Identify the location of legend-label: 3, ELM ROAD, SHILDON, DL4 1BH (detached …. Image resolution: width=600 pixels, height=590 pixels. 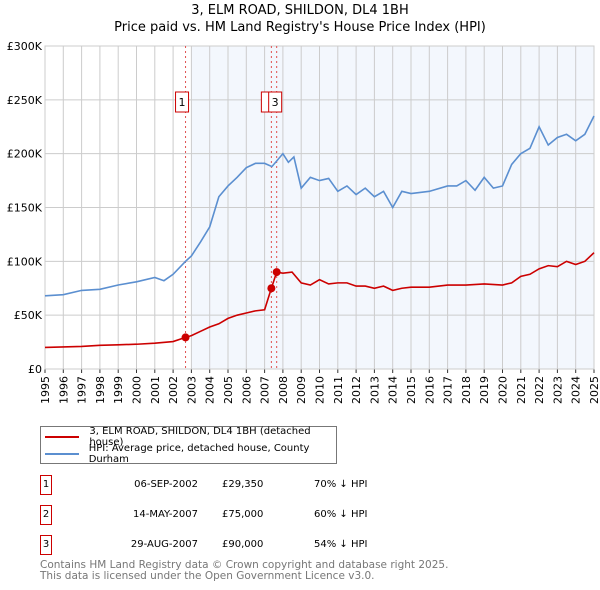
(200, 437).